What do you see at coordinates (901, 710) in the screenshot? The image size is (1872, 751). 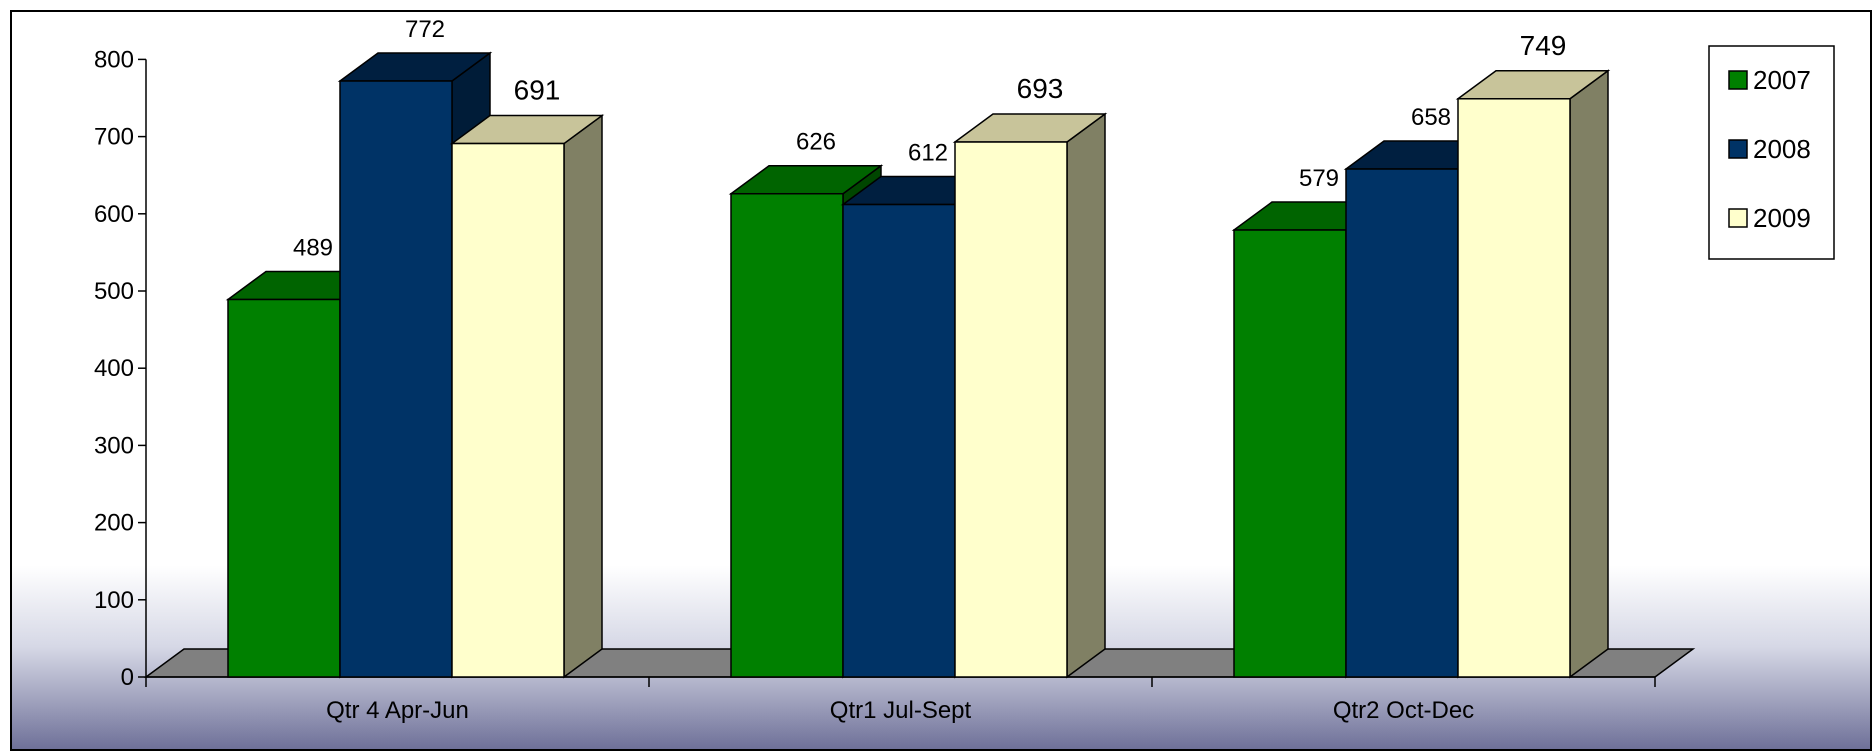 I see `x-category-label: Qtr1 Jul-Sept` at bounding box center [901, 710].